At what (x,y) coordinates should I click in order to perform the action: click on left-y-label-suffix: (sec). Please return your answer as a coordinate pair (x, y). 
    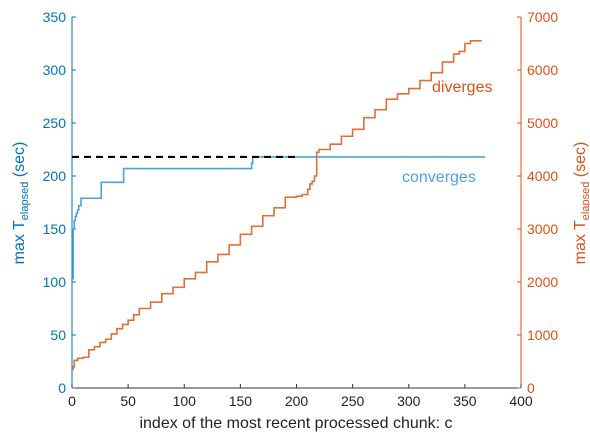
    Looking at the image, I should click on (19, 162).